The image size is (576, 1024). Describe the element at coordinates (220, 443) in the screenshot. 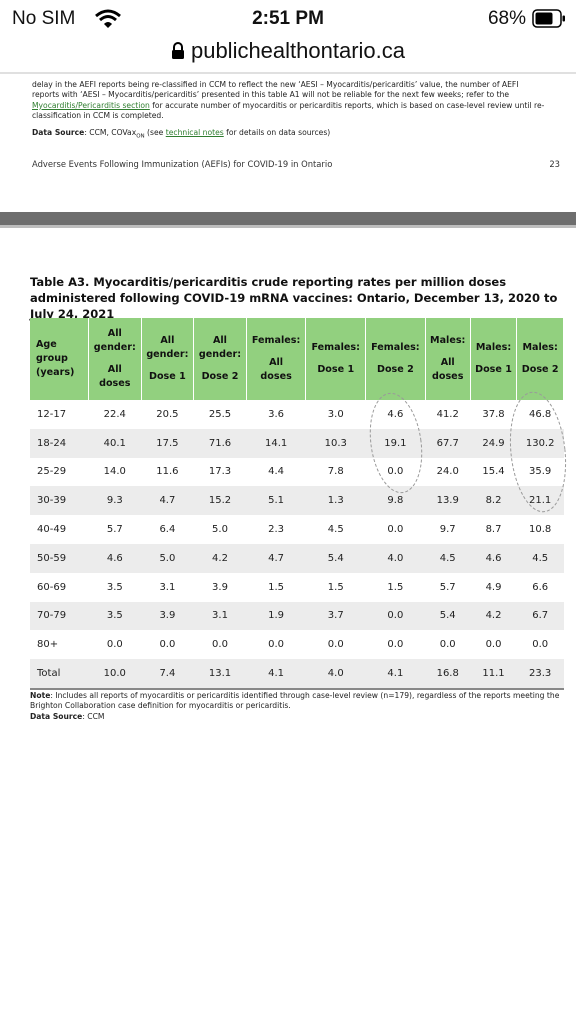

I see `cell: 71.6` at that location.